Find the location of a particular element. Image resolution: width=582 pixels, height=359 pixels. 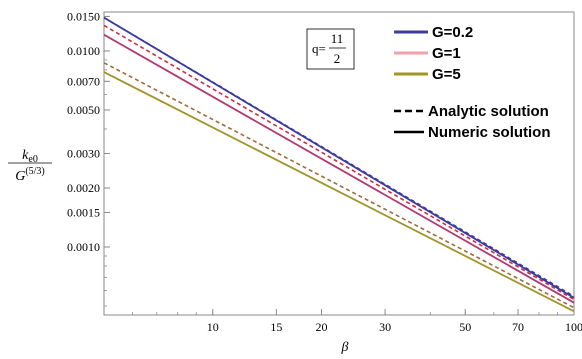

y-tick-label: 0.0030 is located at coordinates (83, 153).